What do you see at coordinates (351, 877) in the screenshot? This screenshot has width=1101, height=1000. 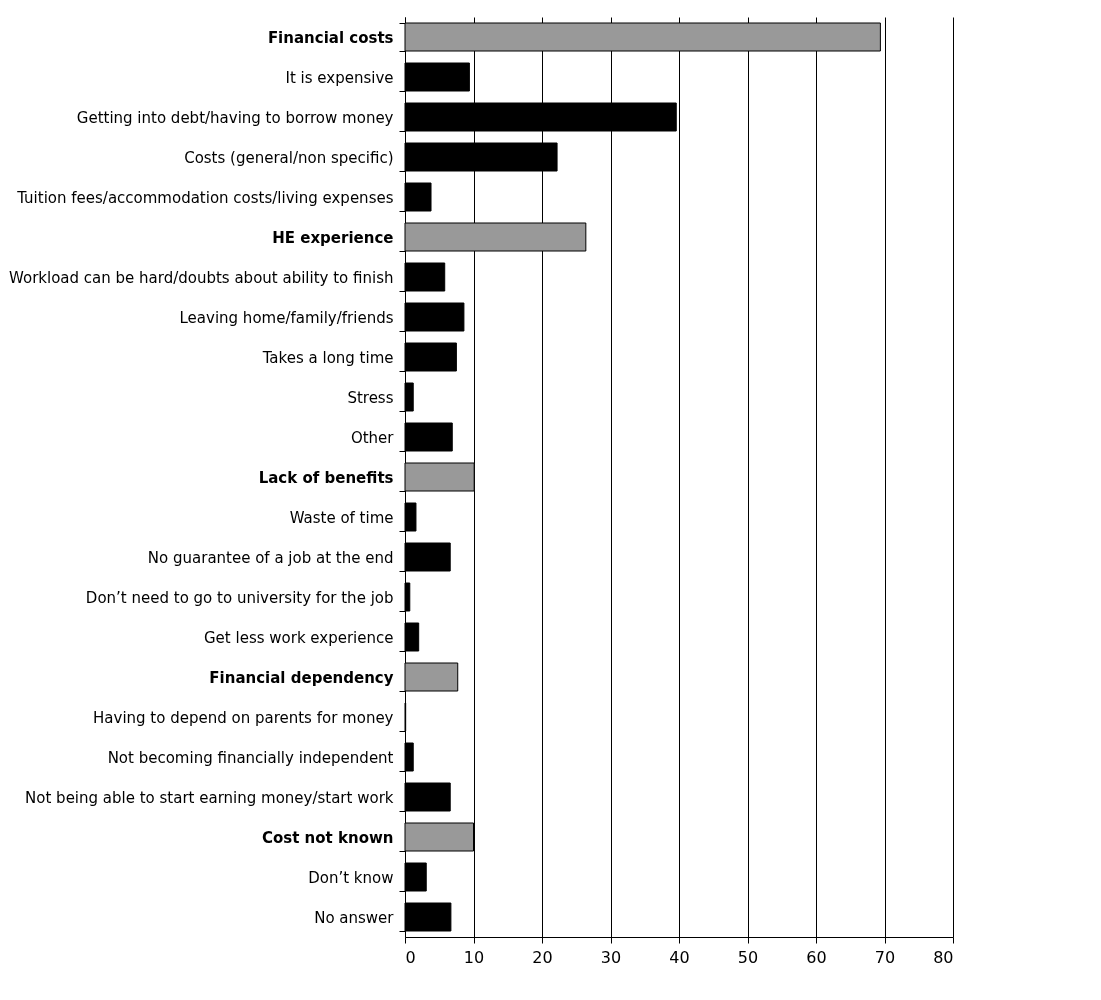 I see `y-tick-label: Don’t know` at bounding box center [351, 877].